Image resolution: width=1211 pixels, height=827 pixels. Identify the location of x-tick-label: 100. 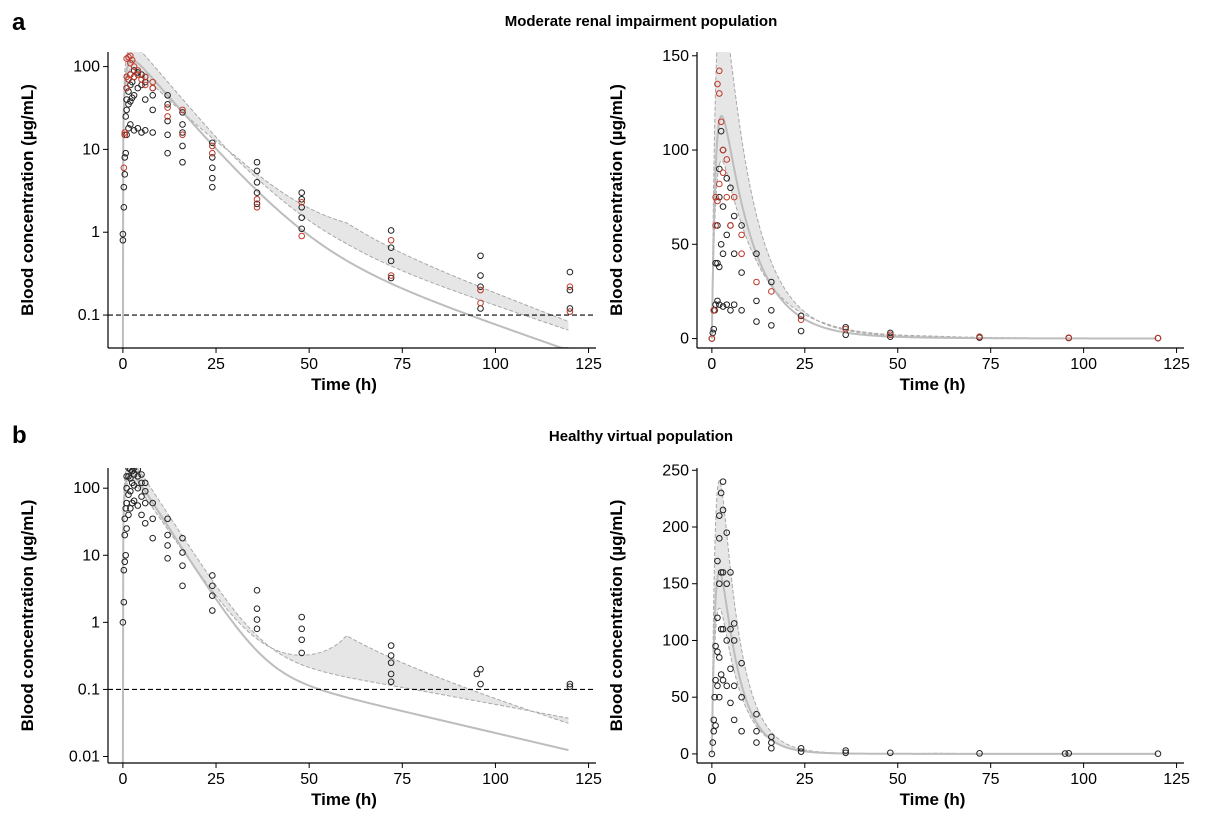
(1083, 779).